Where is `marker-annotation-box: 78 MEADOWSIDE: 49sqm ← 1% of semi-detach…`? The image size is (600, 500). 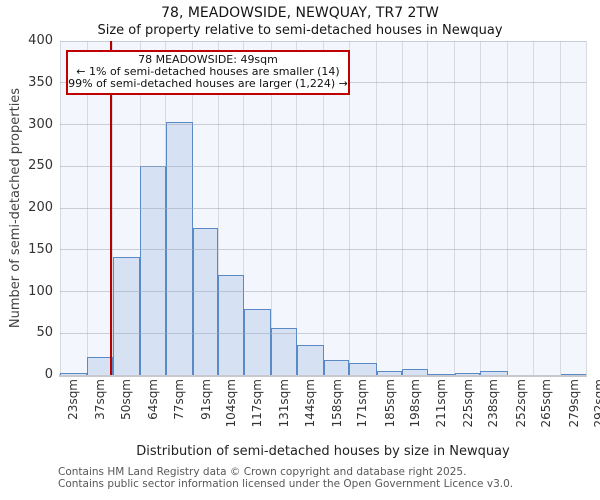 marker-annotation-box: 78 MEADOWSIDE: 49sqm ← 1% of semi-detach… is located at coordinates (208, 72).